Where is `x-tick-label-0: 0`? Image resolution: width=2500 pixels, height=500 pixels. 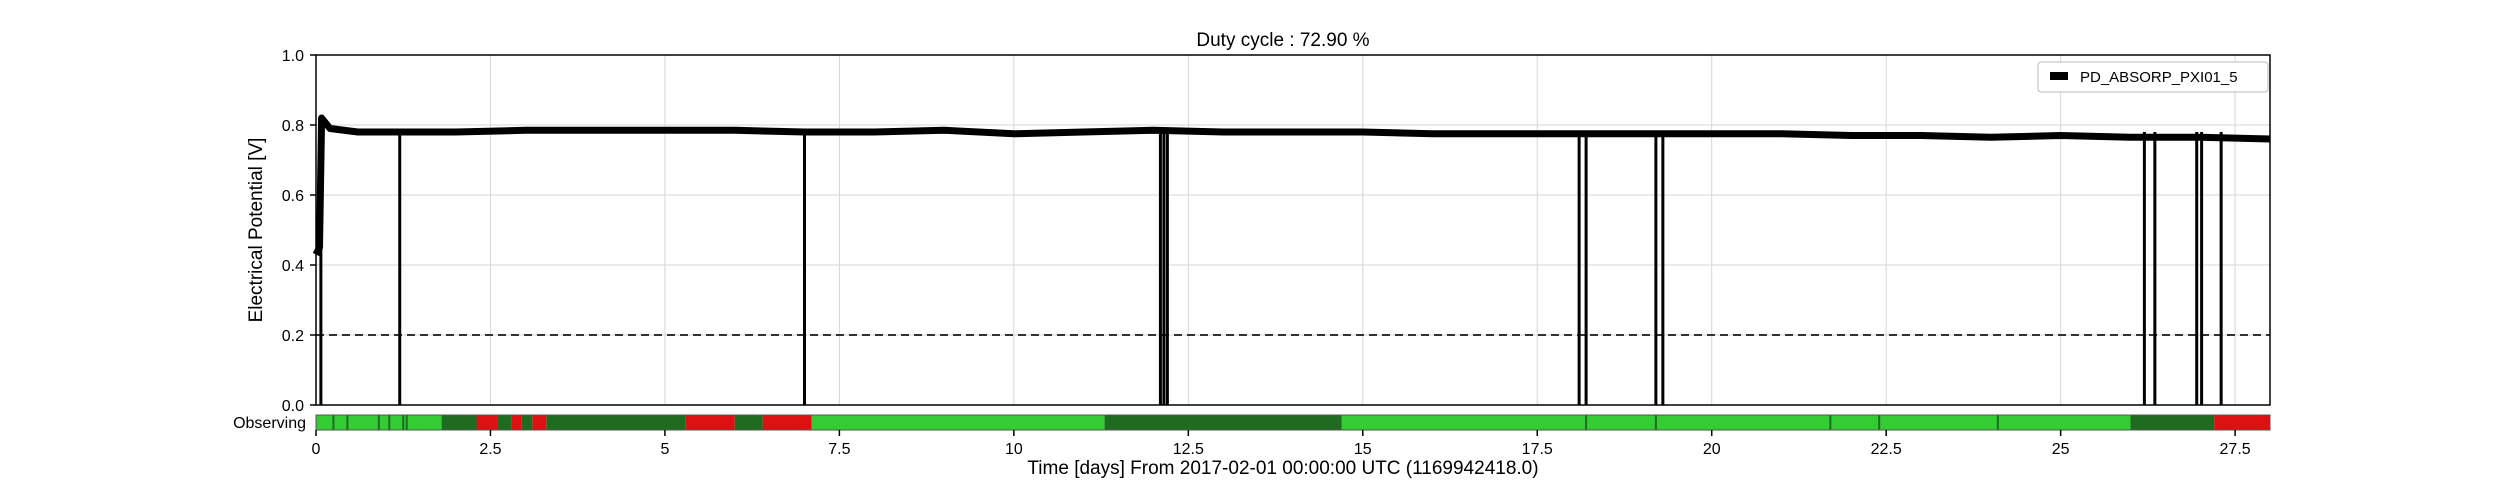 x-tick-label-0: 0 is located at coordinates (316, 449).